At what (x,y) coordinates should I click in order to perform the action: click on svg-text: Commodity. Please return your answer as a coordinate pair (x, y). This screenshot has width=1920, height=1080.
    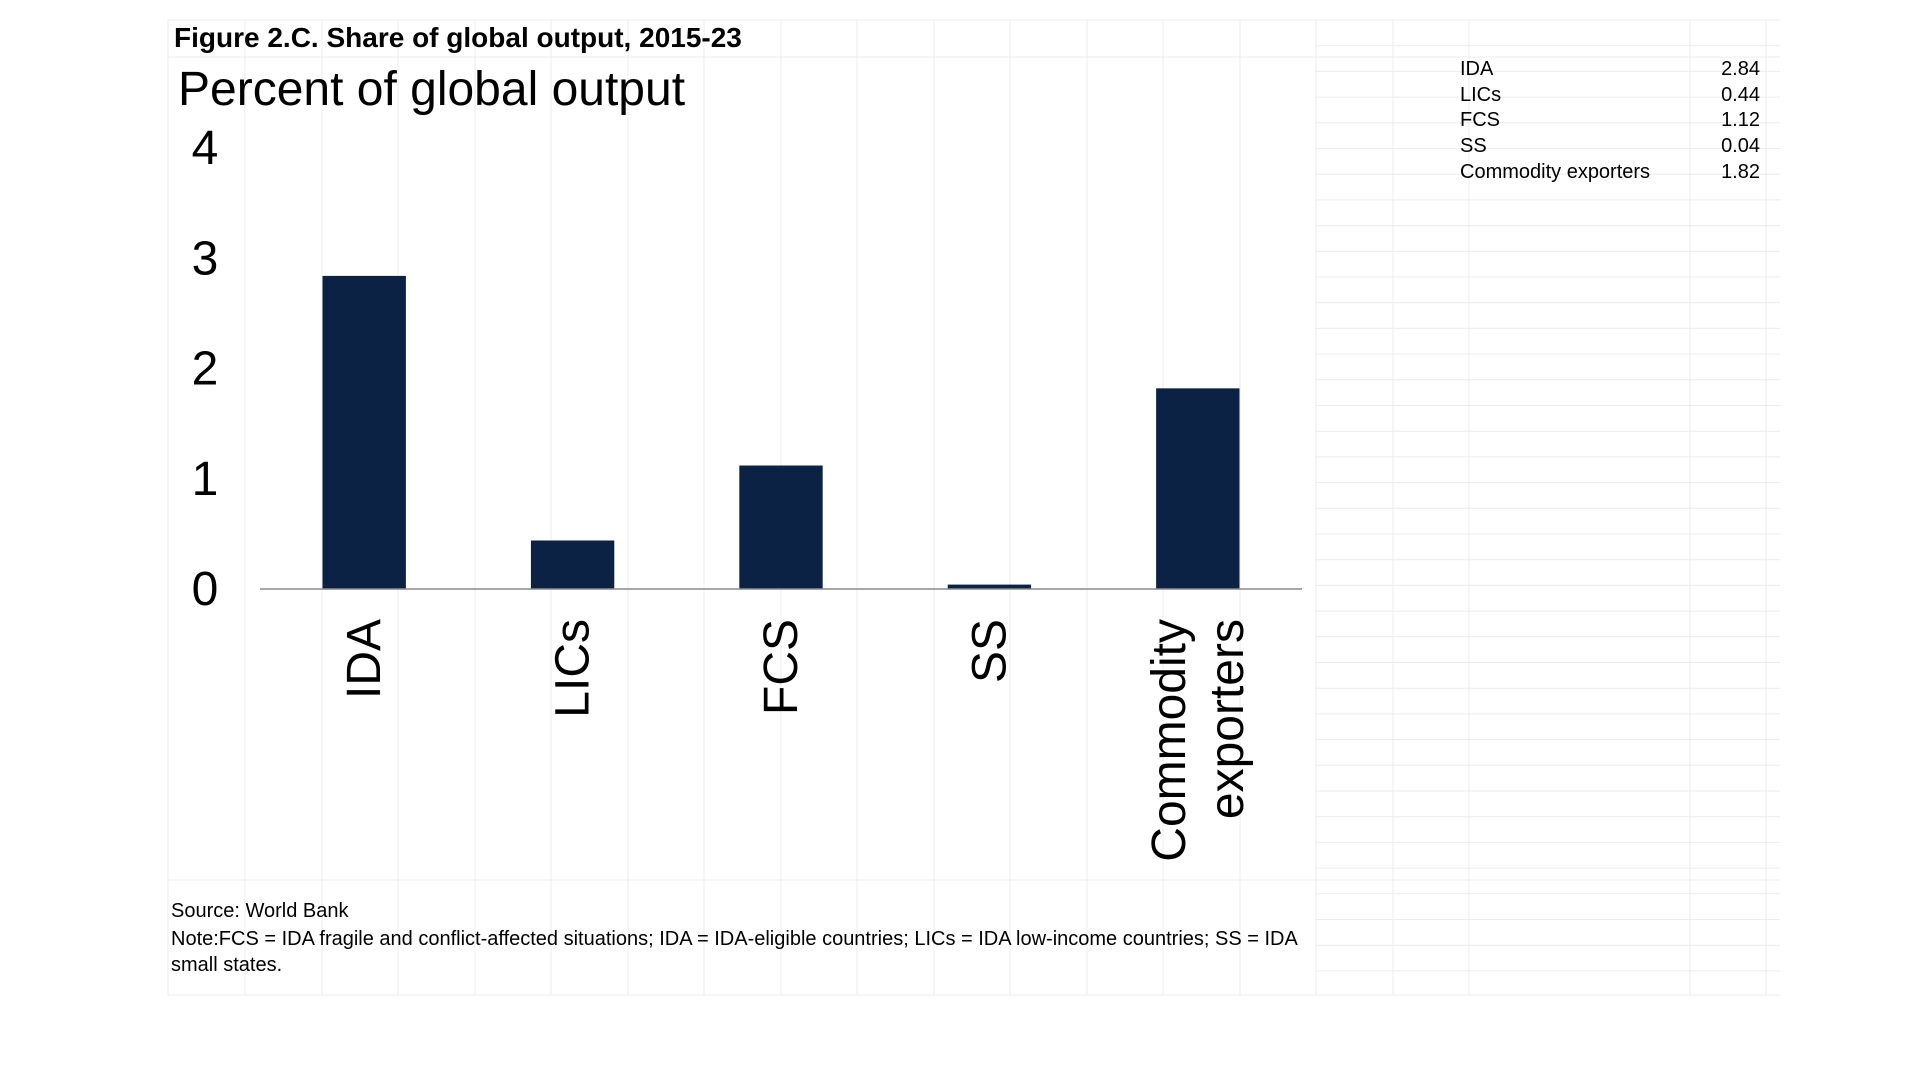
    Looking at the image, I should click on (1169, 740).